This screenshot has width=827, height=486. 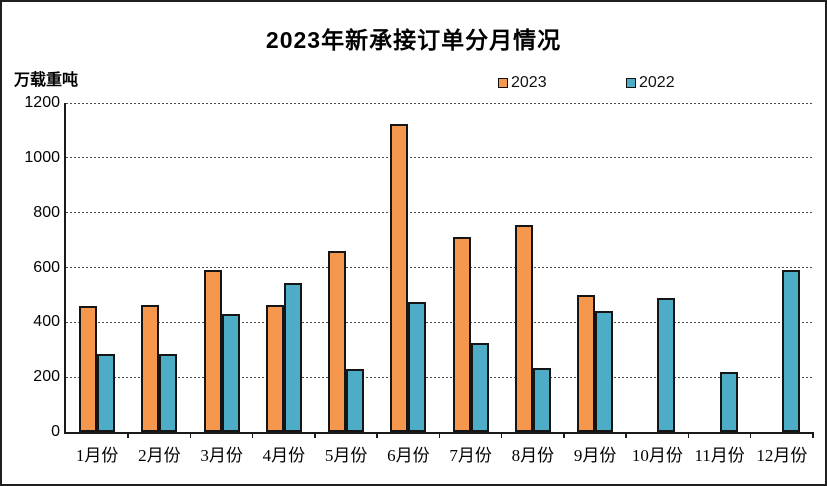 I want to click on y-tick-label-0: 0, so click(x=55, y=431).